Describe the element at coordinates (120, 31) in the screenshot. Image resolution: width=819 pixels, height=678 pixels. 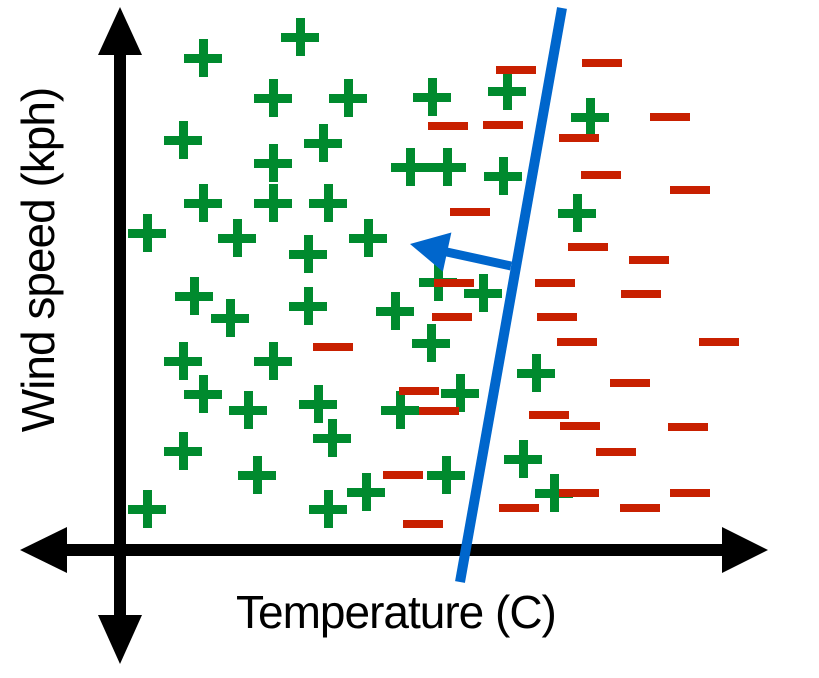
I see `y-axis-up-arrow-icon` at that location.